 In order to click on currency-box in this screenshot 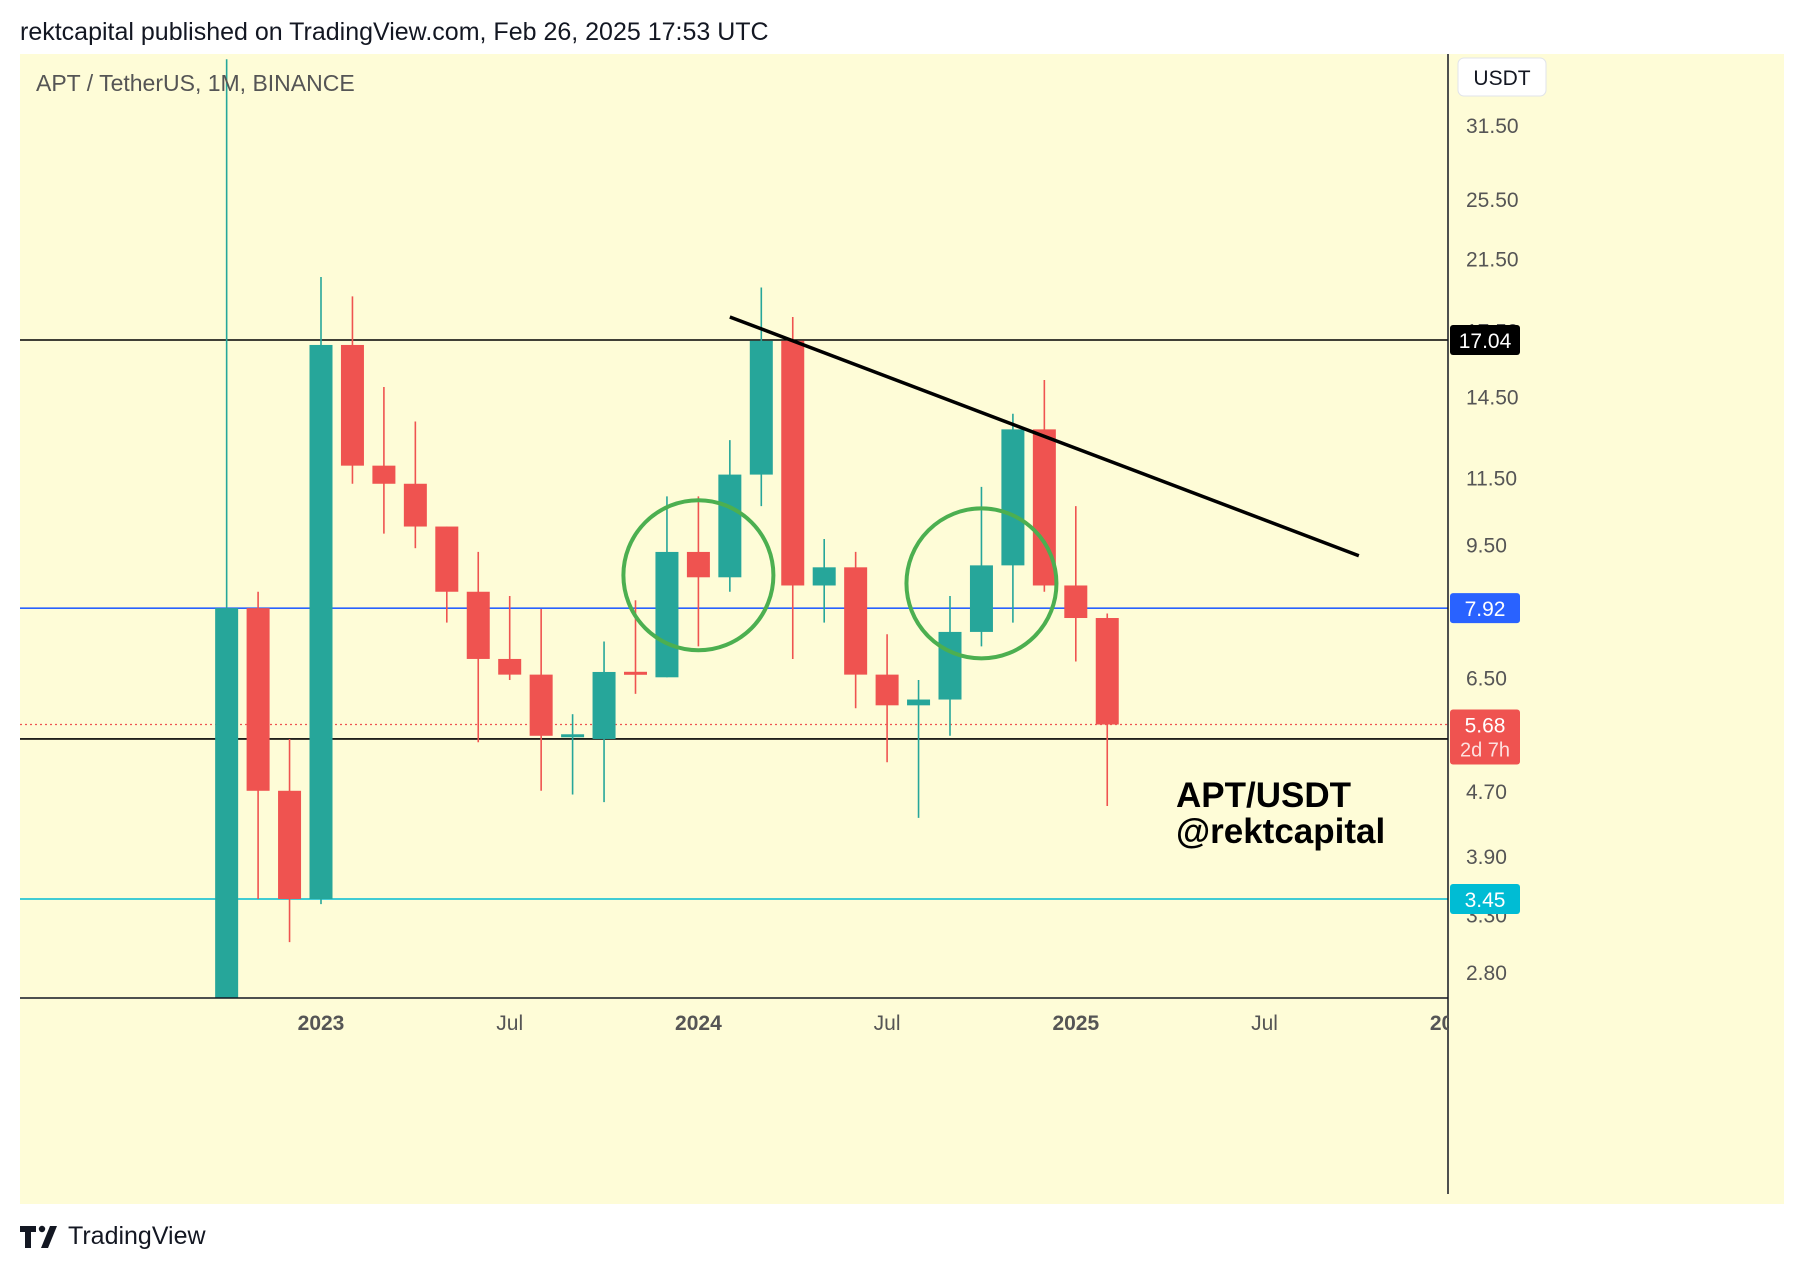, I will do `click(1502, 77)`.